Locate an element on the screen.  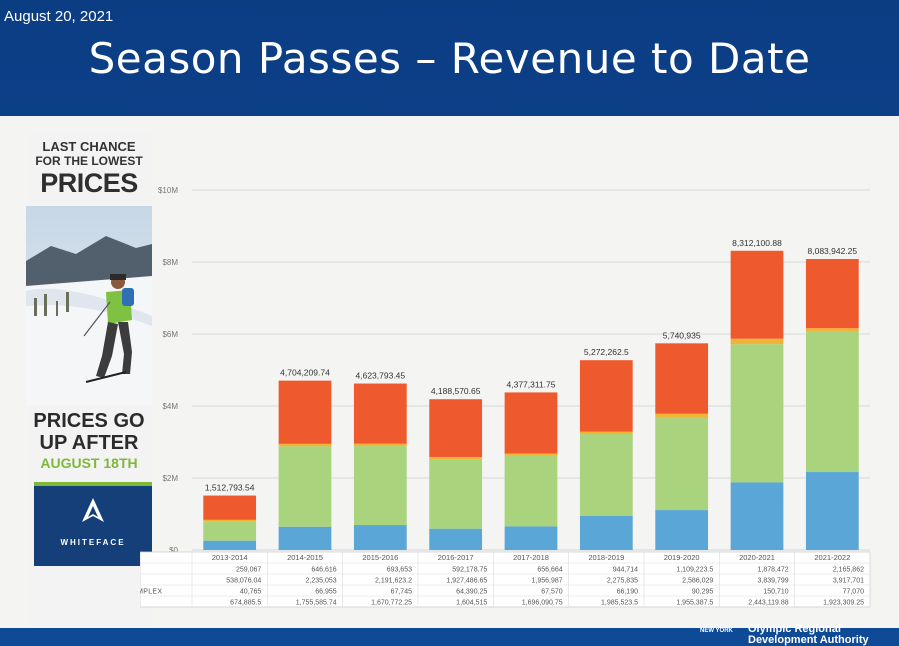
x-category-label: 2021-2022 is located at coordinates (832, 557).